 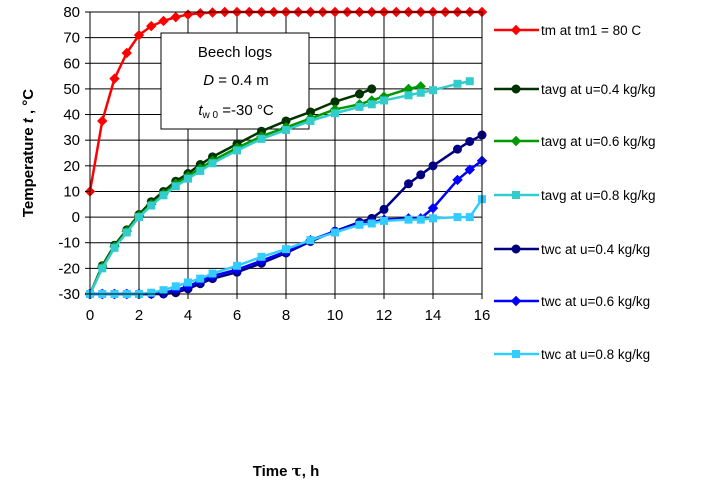 I want to click on x-axis-label: Time τ, h, so click(x=286, y=471).